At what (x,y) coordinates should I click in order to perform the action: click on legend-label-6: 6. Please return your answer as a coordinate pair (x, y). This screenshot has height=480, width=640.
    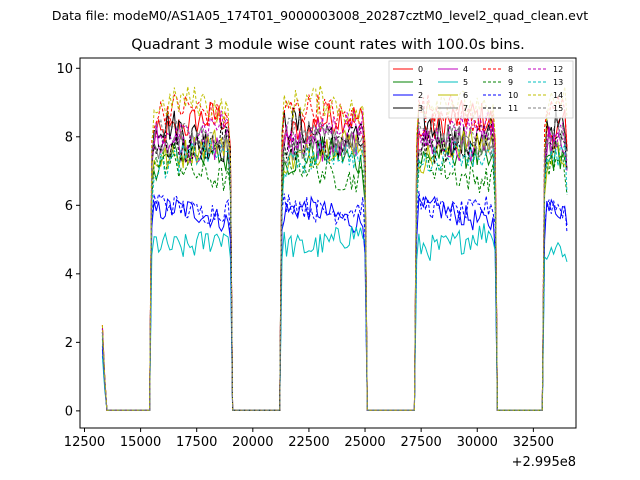
    Looking at the image, I should click on (465, 95).